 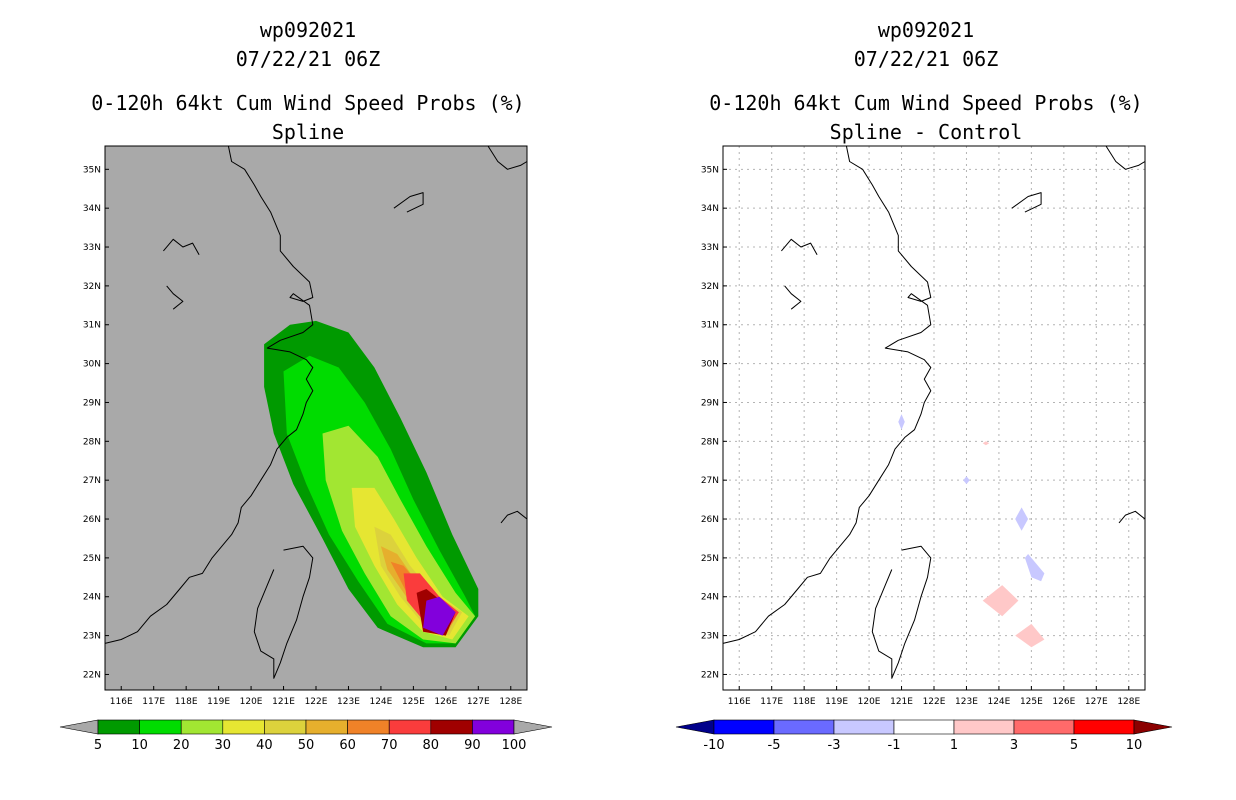 I want to click on right-datetime: 07/22/21 06Z, so click(x=926, y=59).